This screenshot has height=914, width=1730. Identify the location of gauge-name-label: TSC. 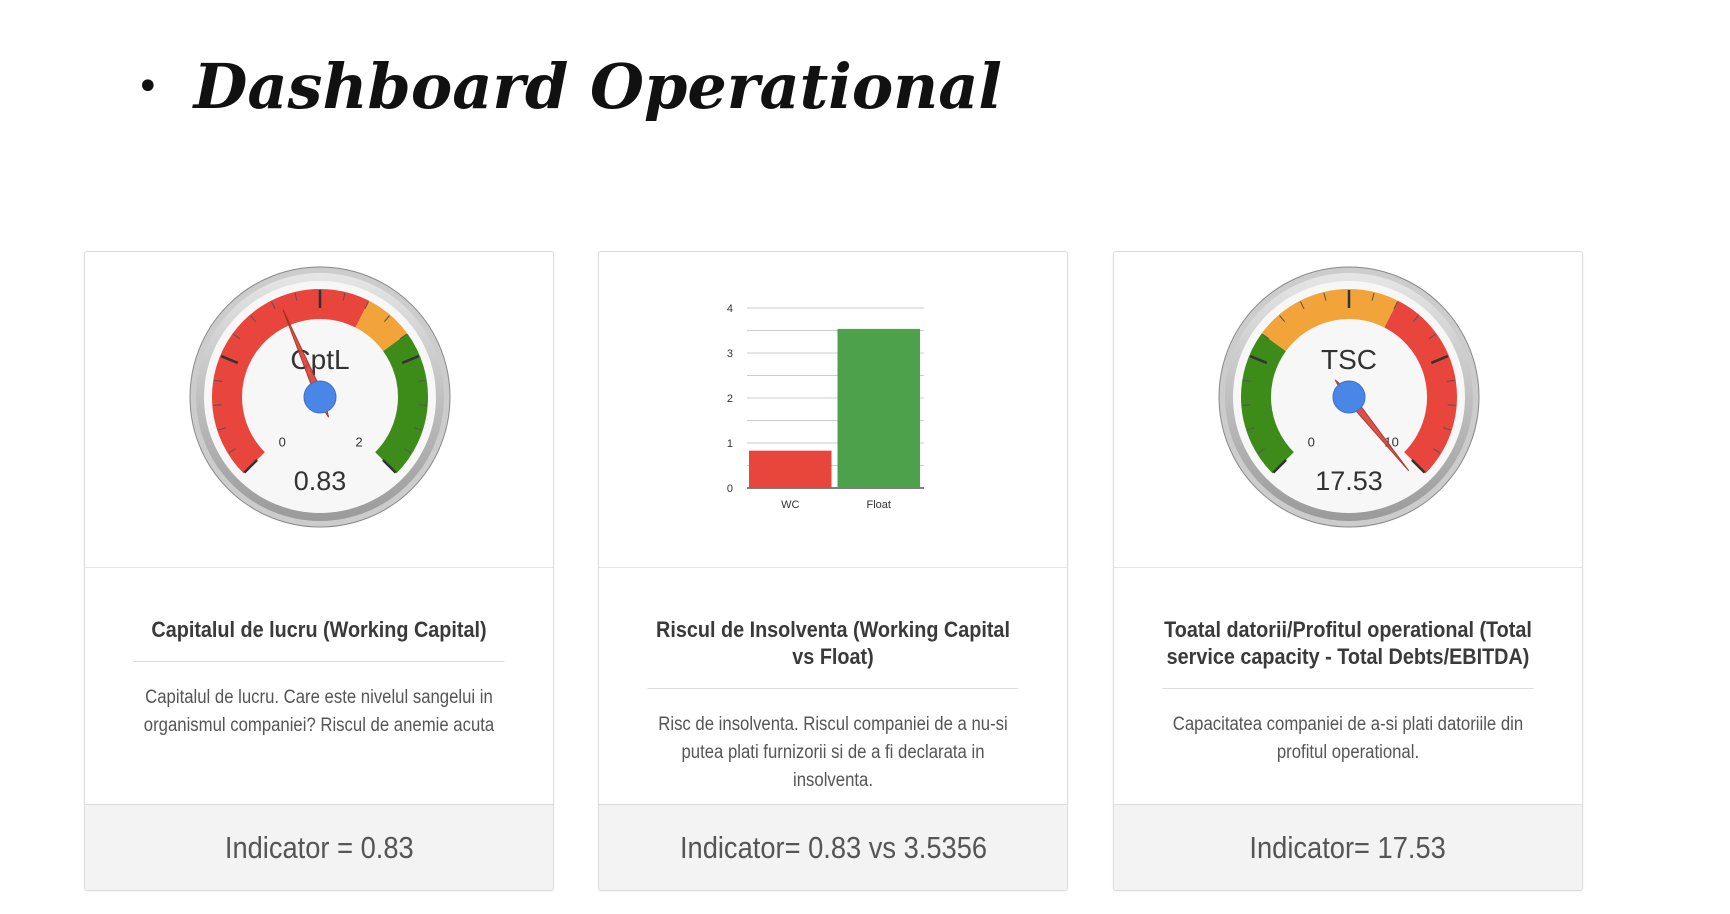
(1349, 359).